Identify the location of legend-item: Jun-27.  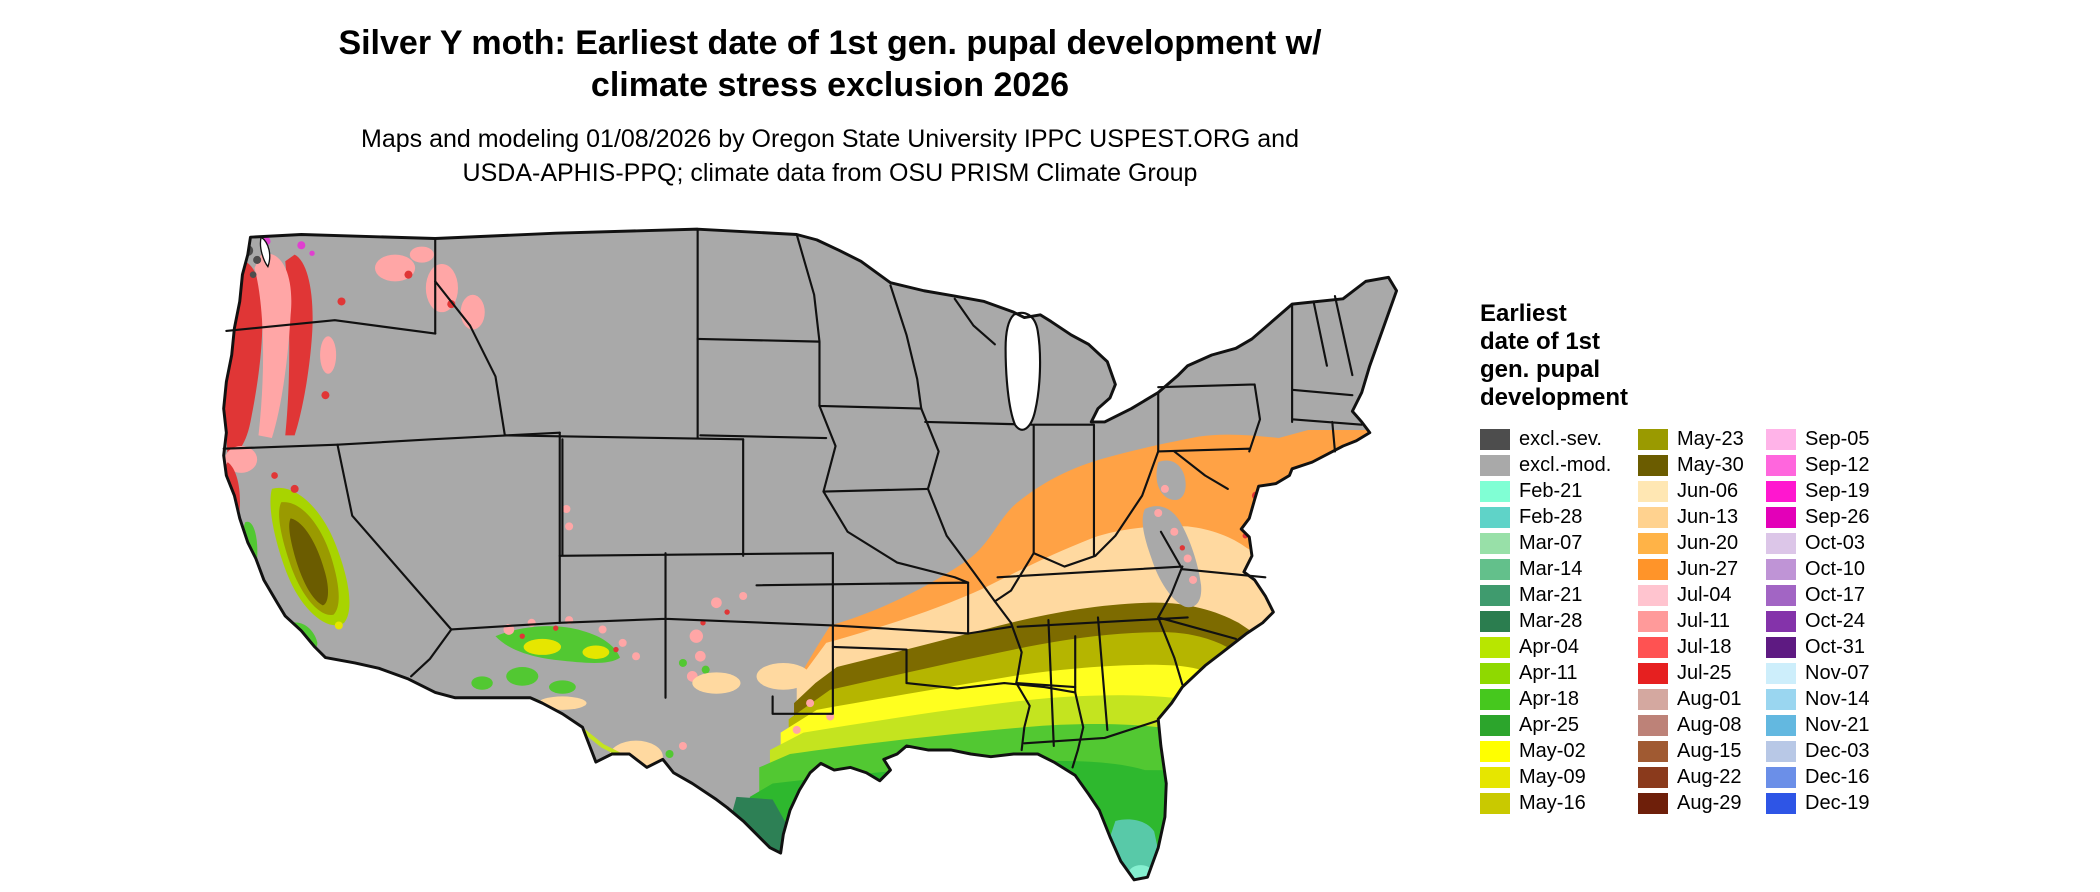
(1702, 569).